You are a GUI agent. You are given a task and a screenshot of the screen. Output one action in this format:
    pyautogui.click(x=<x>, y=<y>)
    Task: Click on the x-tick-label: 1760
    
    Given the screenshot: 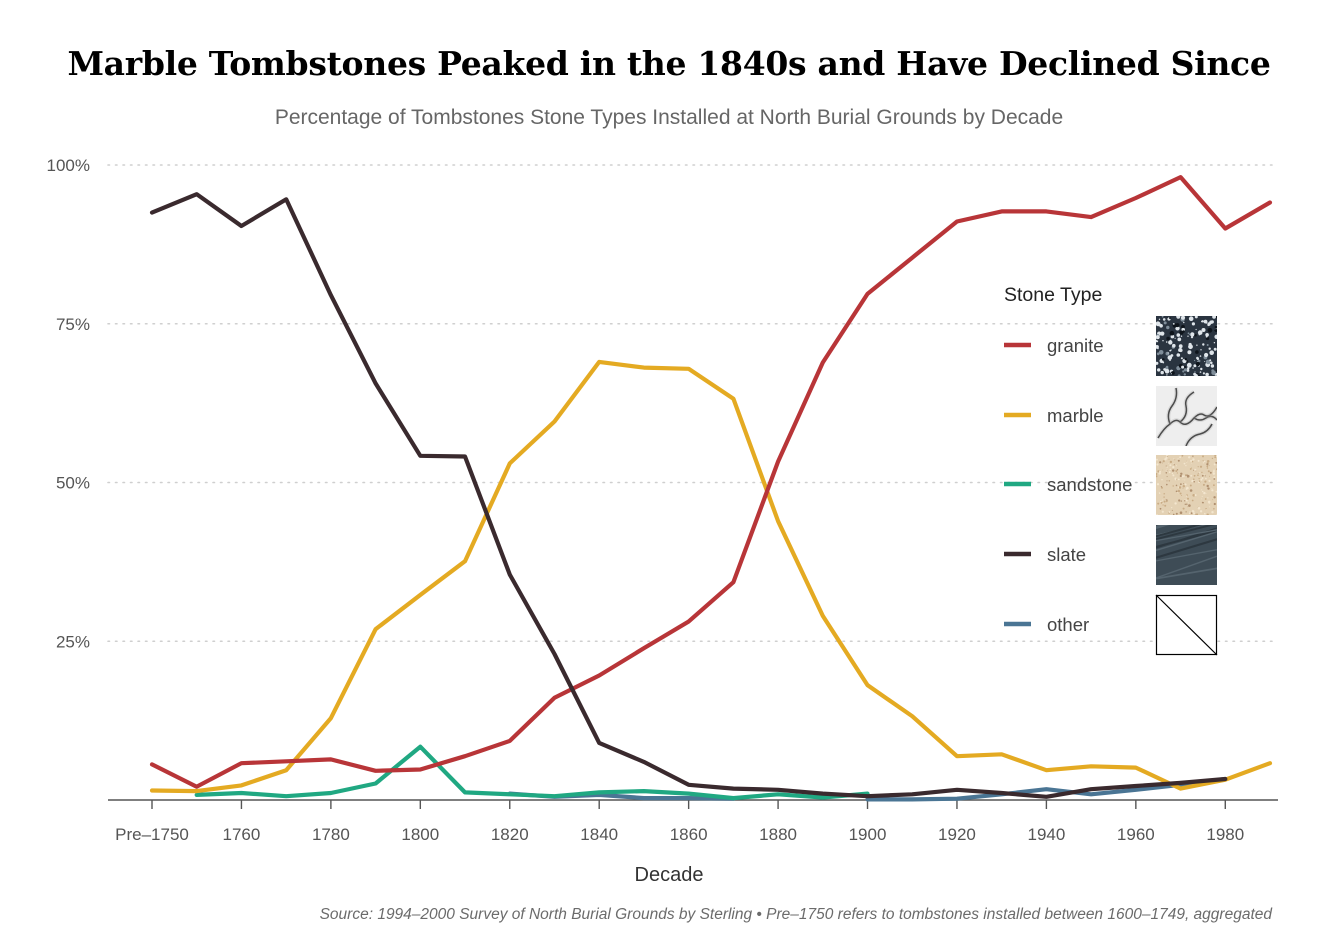 What is the action you would take?
    pyautogui.click(x=242, y=834)
    